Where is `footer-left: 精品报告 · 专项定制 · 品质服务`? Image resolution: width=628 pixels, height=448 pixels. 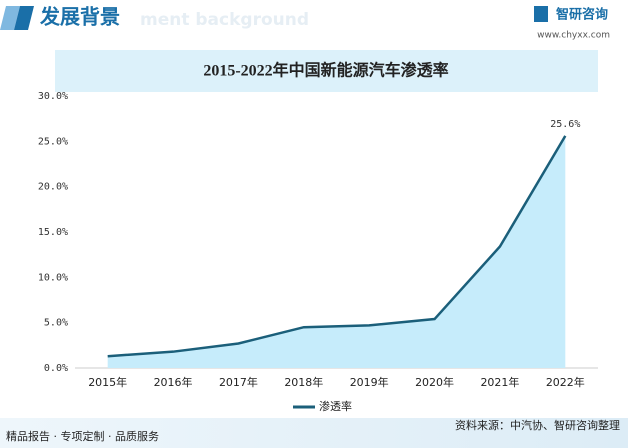
footer-left: 精品报告 · 专项定制 · 品质服务 is located at coordinates (82, 436).